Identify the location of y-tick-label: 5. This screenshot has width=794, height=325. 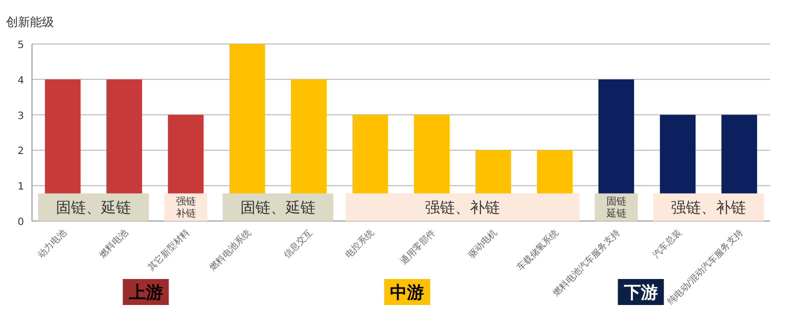
(21, 45).